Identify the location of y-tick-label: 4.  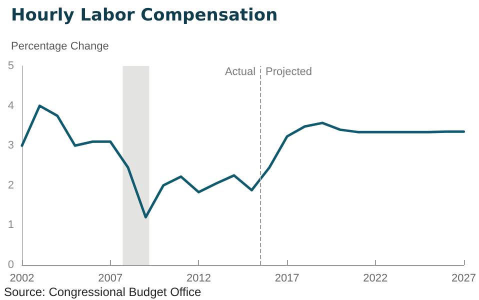
(11, 106).